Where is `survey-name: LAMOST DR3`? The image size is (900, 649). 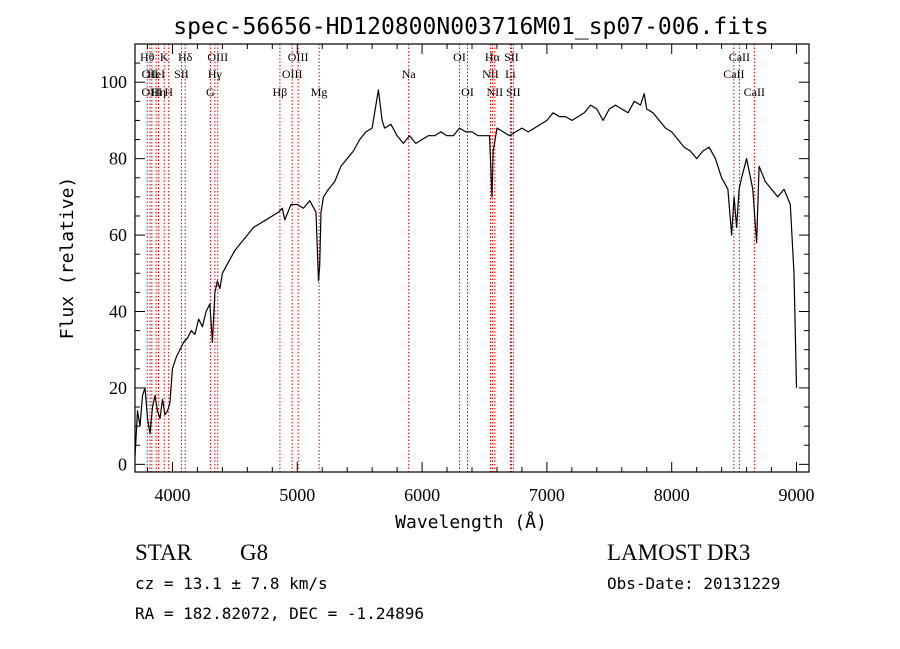
survey-name: LAMOST DR3 is located at coordinates (678, 552).